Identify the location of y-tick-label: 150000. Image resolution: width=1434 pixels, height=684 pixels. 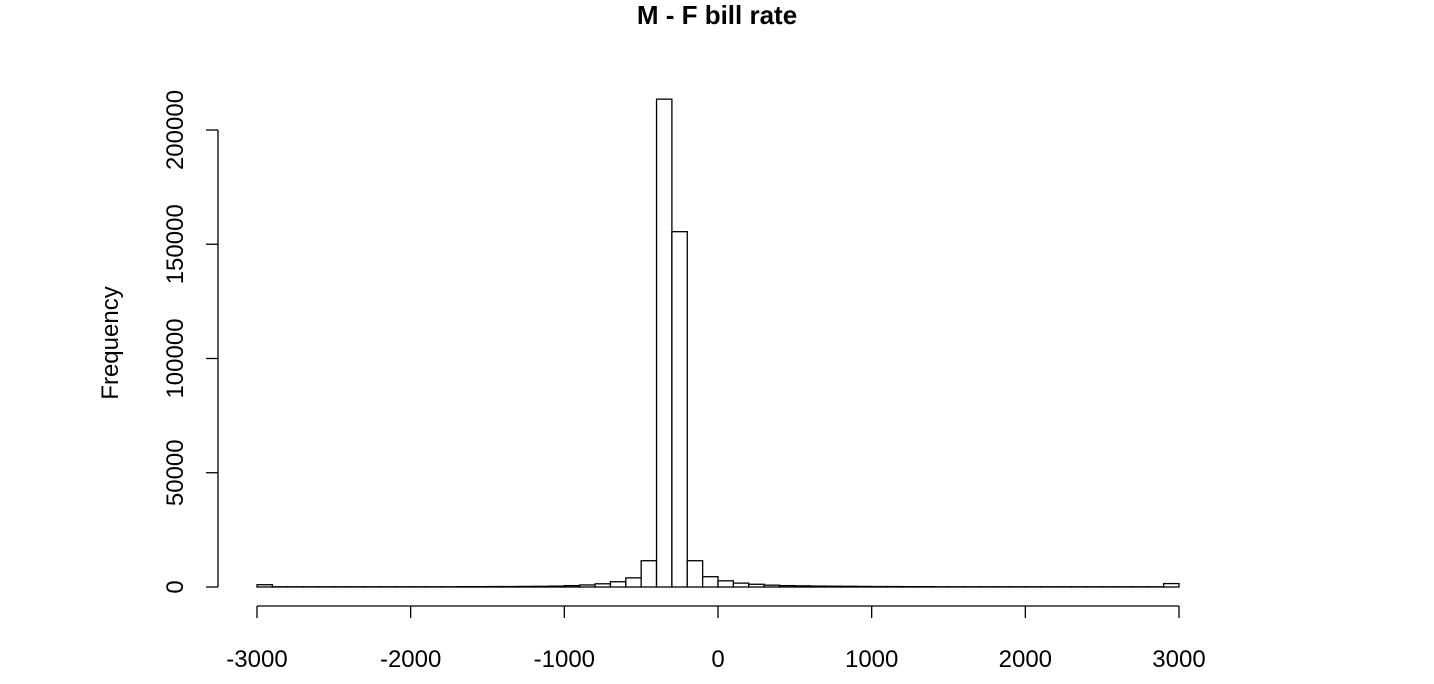
(175, 244).